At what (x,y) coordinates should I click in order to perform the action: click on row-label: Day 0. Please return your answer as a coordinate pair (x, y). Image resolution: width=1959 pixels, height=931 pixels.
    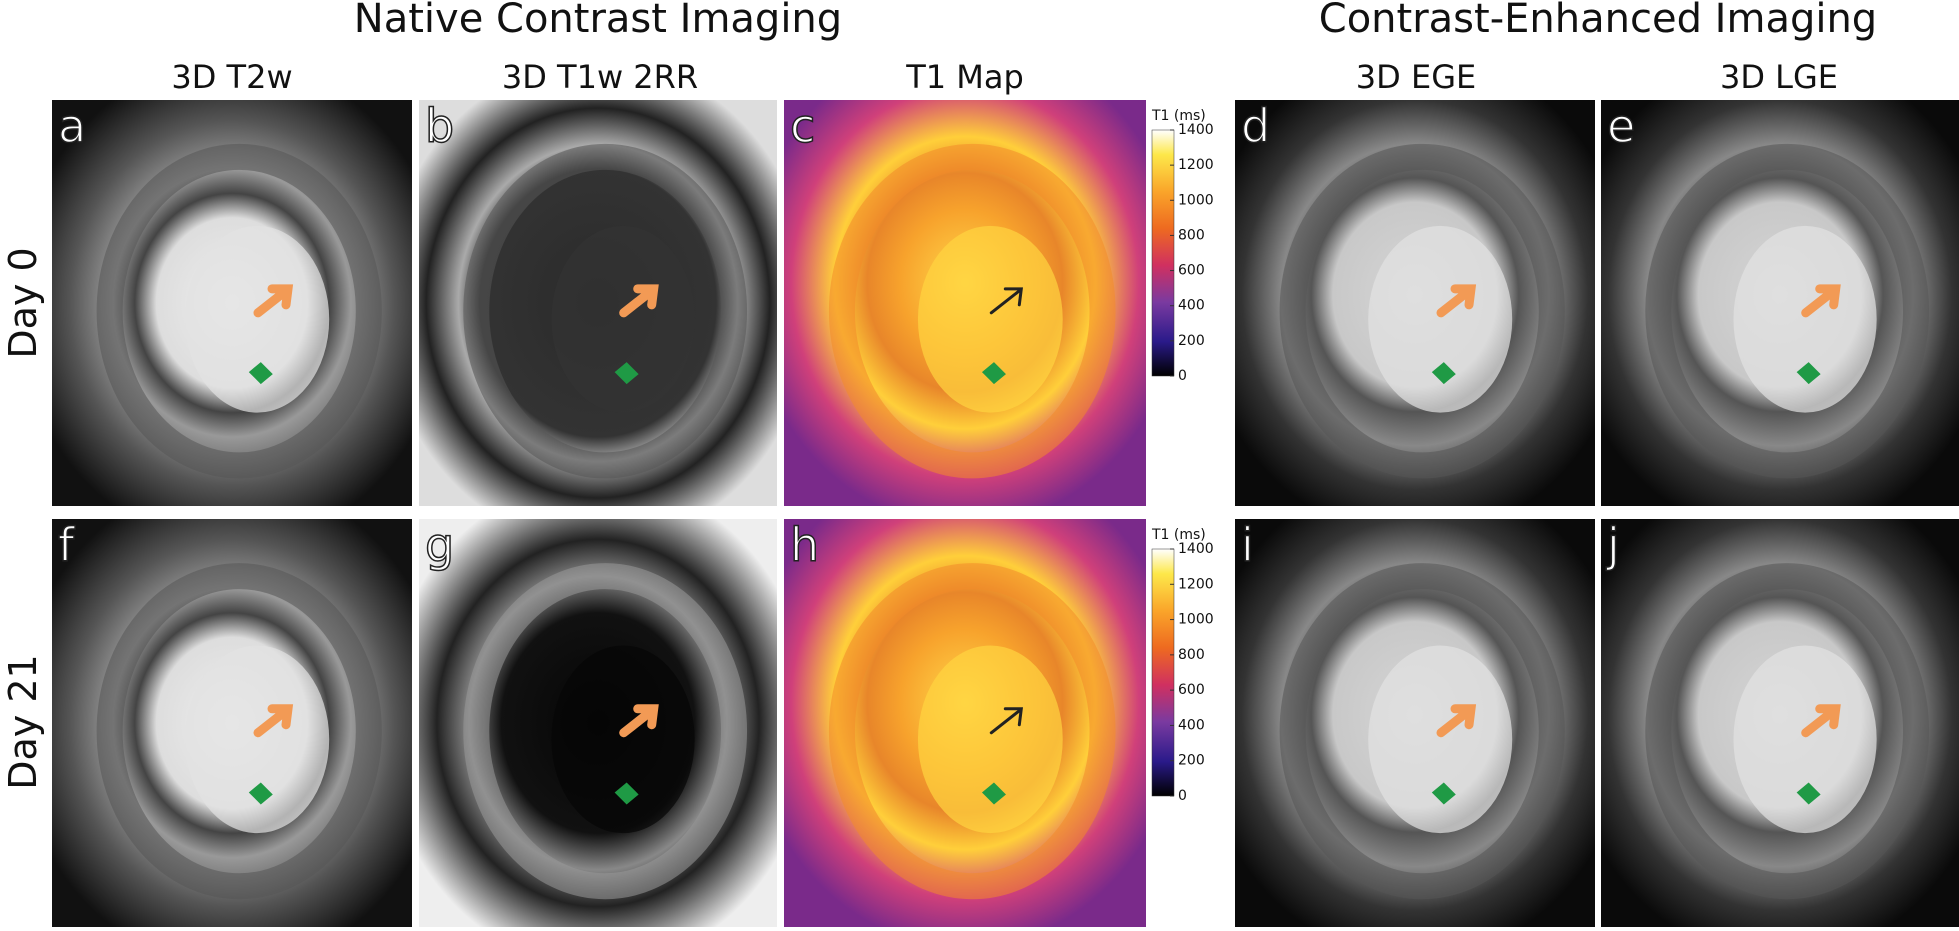
    Looking at the image, I should click on (23, 302).